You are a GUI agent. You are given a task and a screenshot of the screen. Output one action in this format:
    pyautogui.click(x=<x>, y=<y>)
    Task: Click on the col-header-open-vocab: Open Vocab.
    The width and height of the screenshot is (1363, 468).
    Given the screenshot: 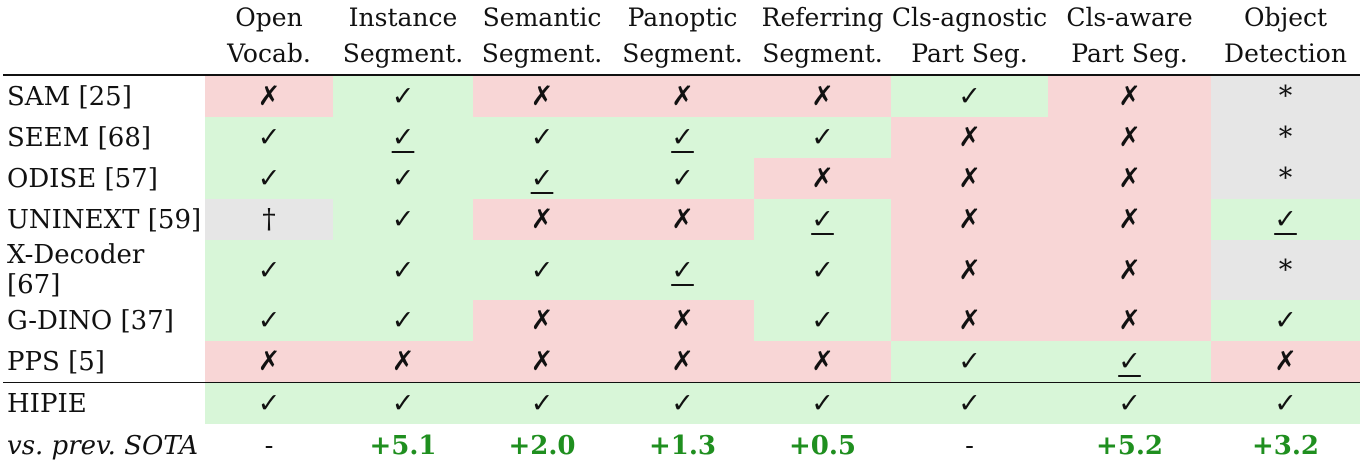 What is the action you would take?
    pyautogui.click(x=269, y=35)
    